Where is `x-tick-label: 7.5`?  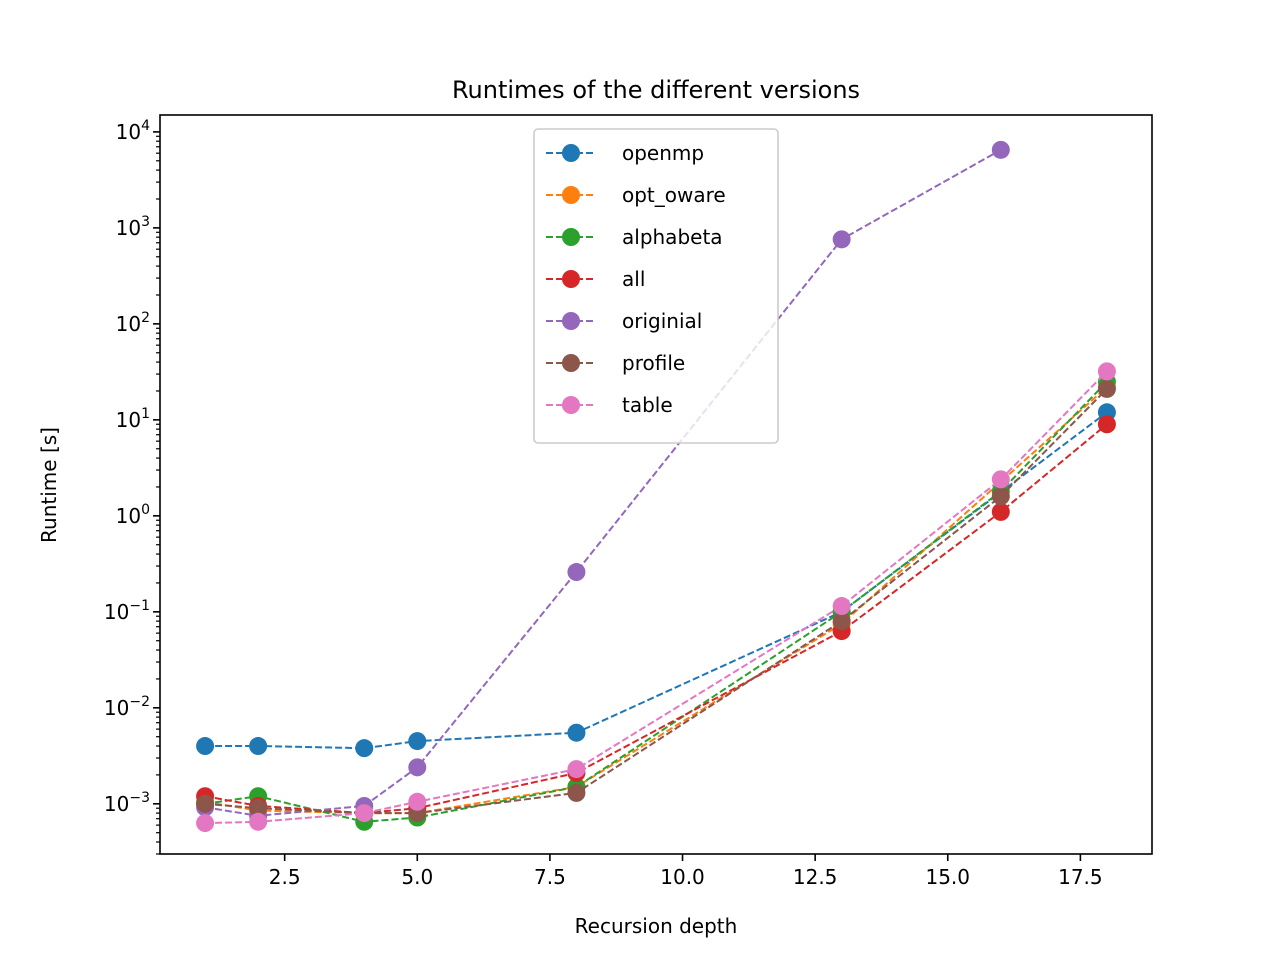 x-tick-label: 7.5 is located at coordinates (550, 877).